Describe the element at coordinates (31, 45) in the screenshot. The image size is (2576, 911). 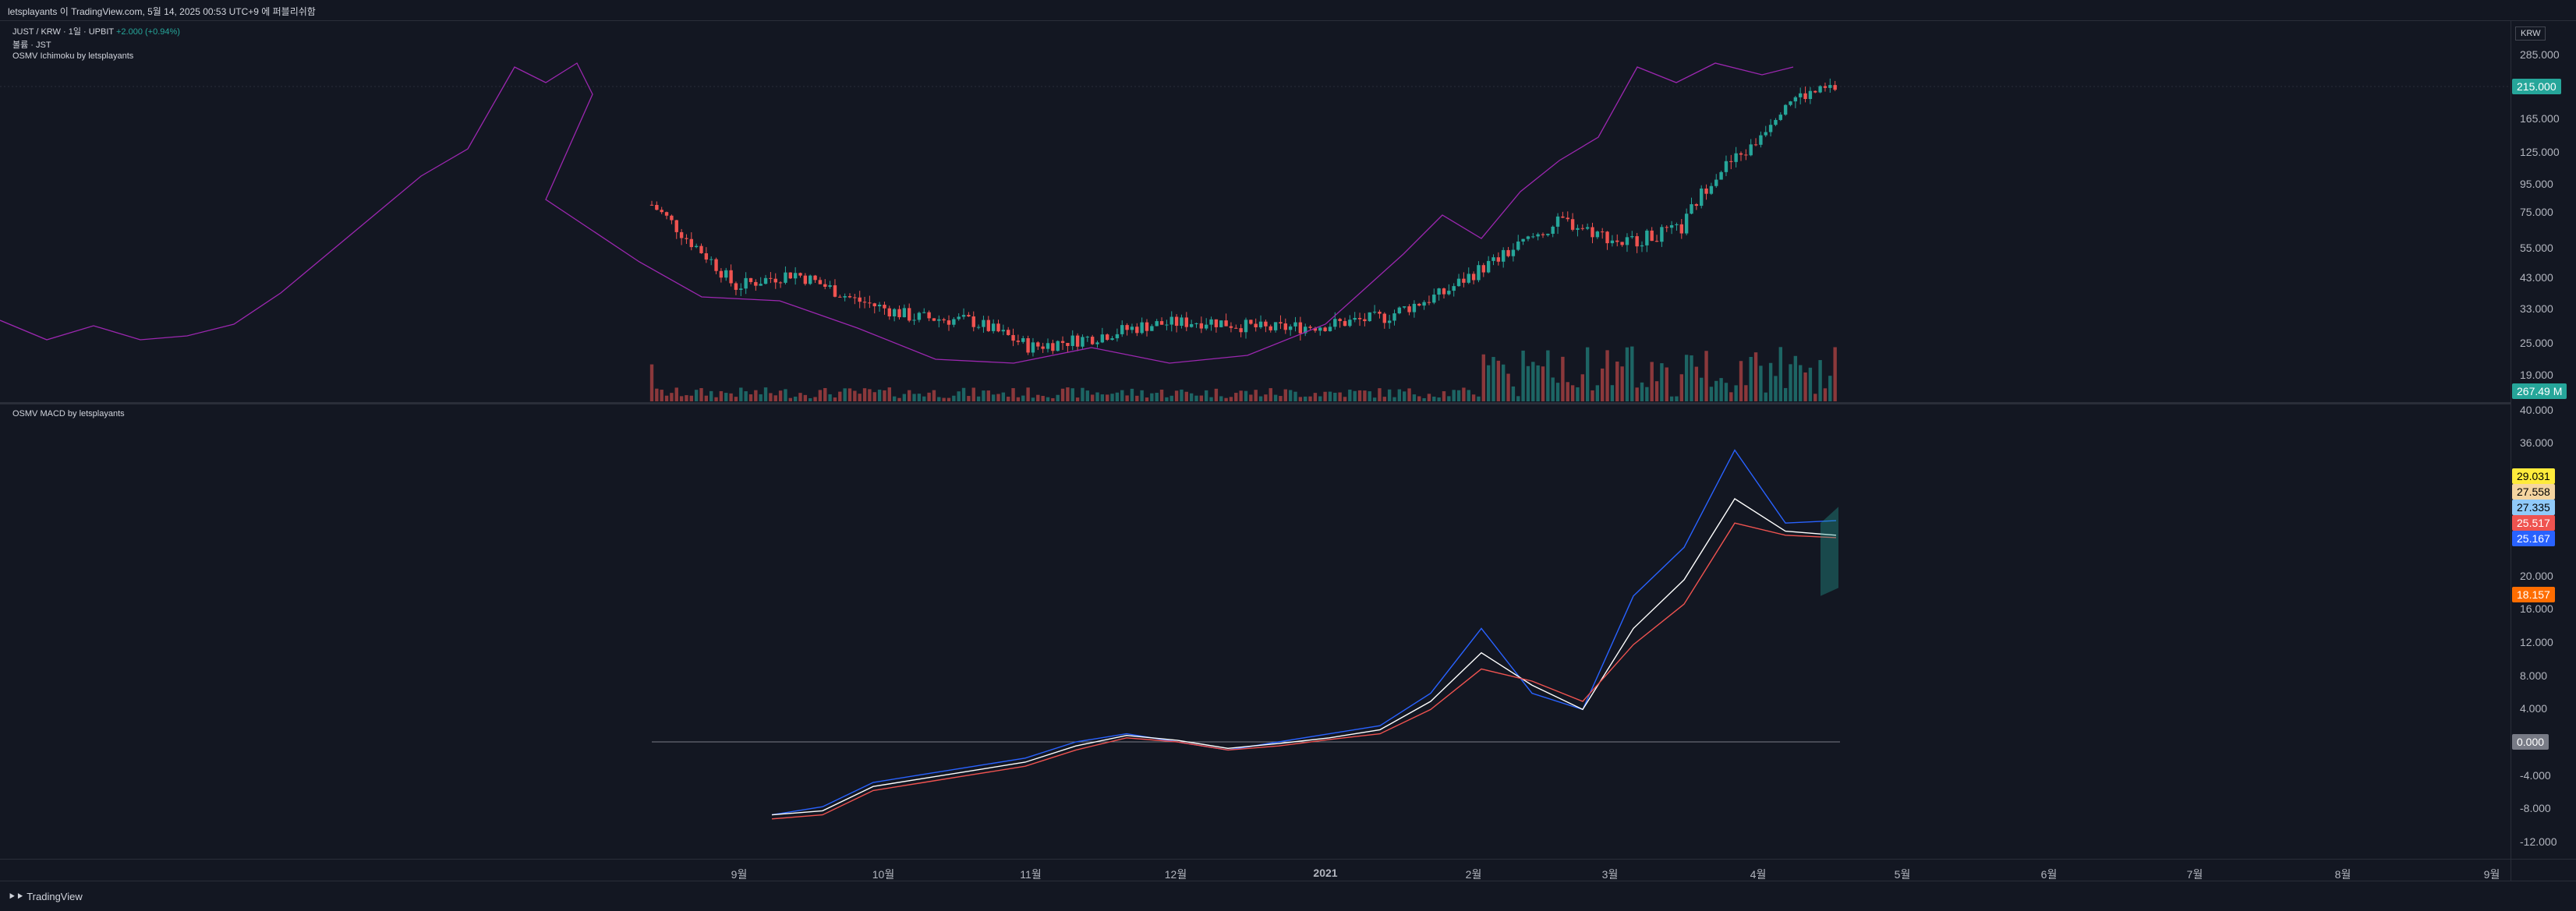
I see `volume-legend: 볼륨 · JST` at that location.